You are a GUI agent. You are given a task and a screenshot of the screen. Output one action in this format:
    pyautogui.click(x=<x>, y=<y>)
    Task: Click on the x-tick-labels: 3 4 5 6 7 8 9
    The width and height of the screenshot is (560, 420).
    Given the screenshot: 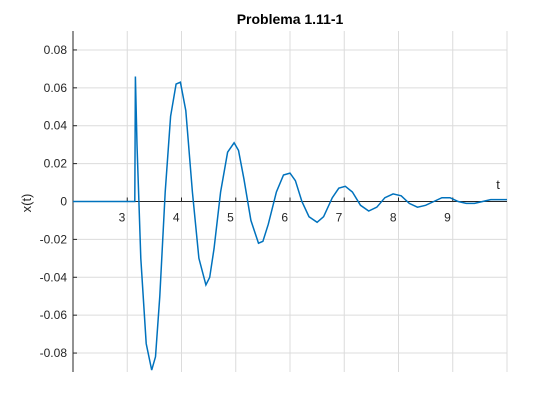 What is the action you would take?
    pyautogui.click(x=285, y=218)
    